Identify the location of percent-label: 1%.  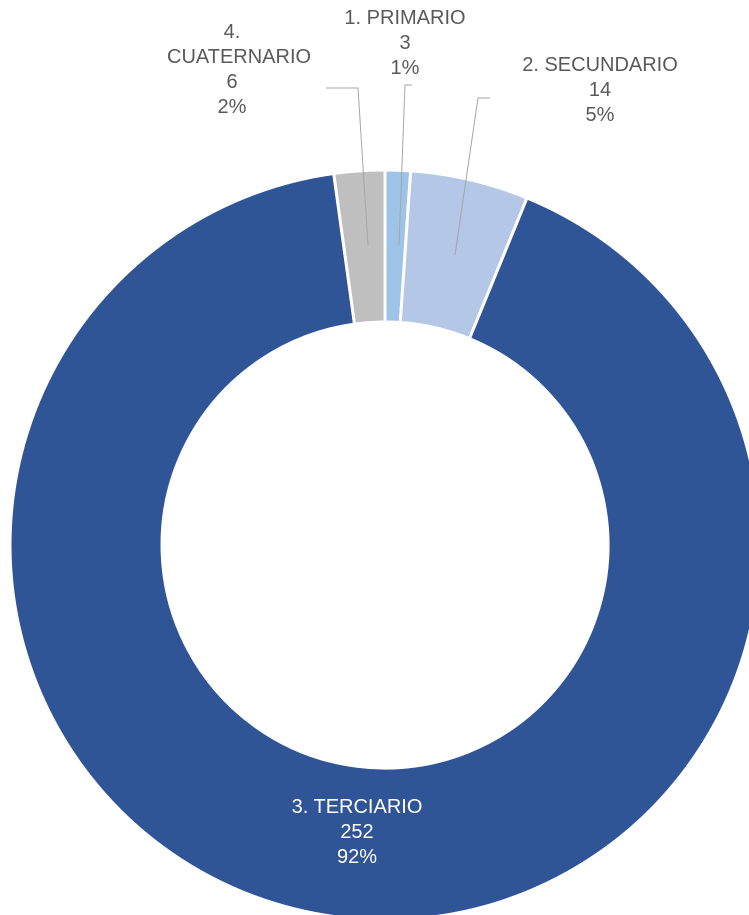
(405, 68).